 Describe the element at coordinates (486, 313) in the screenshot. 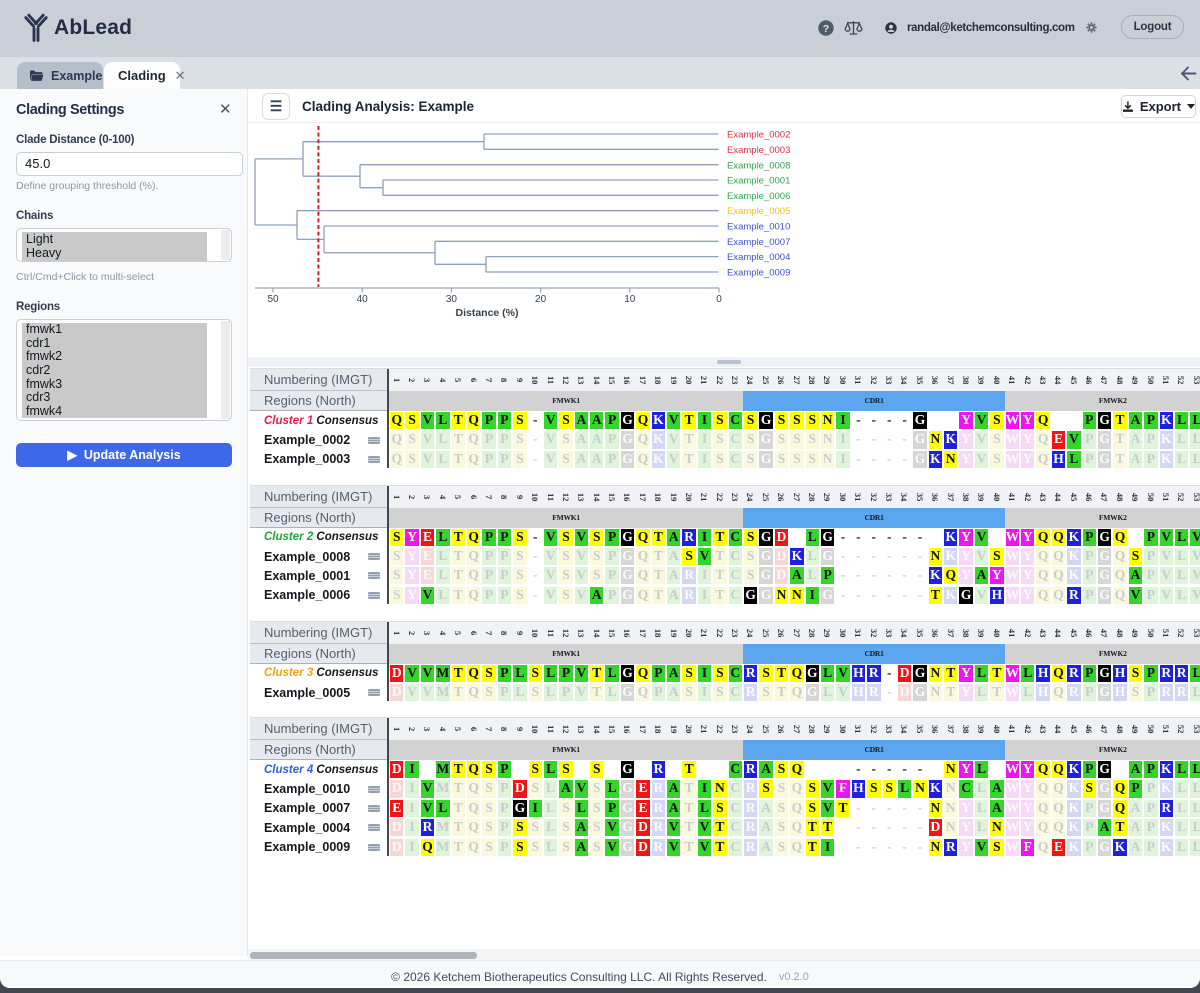

I see `svg-text: Distance (%)` at that location.